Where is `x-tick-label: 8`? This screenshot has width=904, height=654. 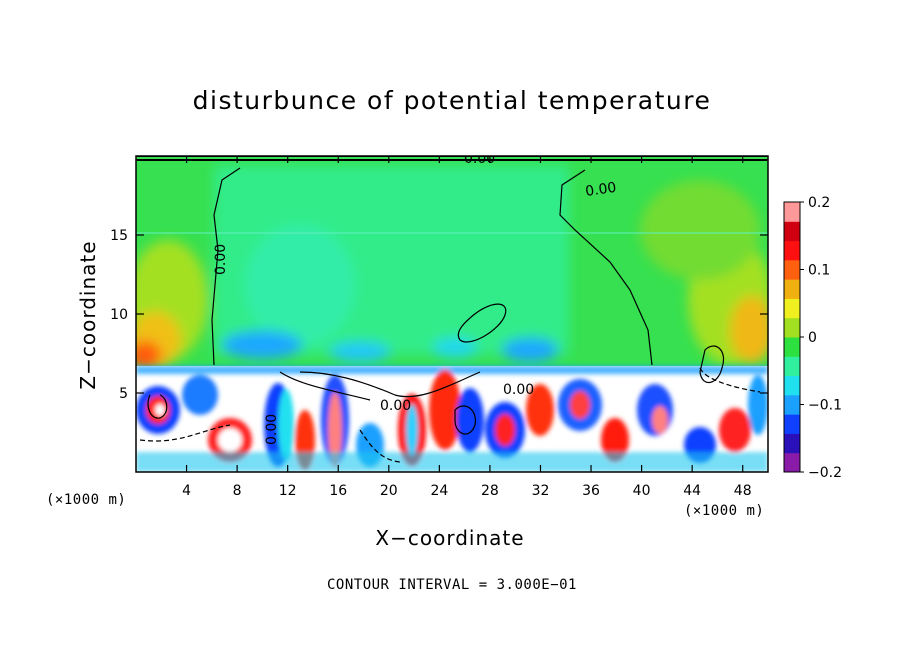 x-tick-label: 8 is located at coordinates (237, 491).